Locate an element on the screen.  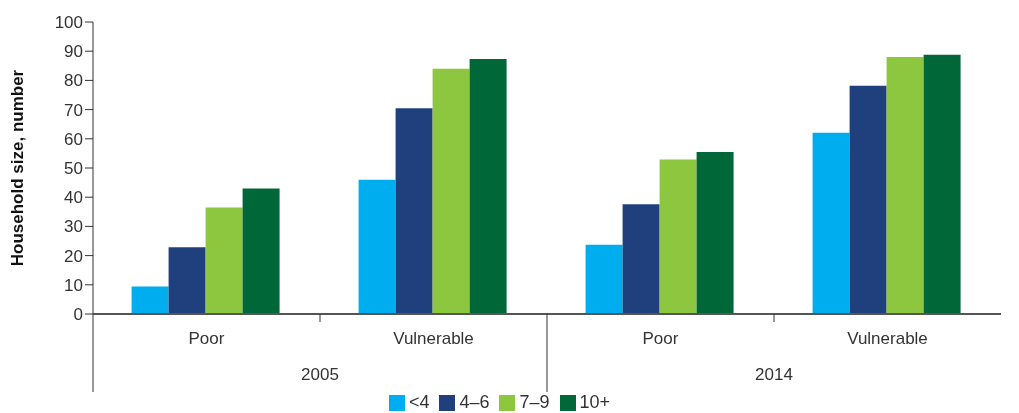
y-tick-label: 30 is located at coordinates (73, 227).